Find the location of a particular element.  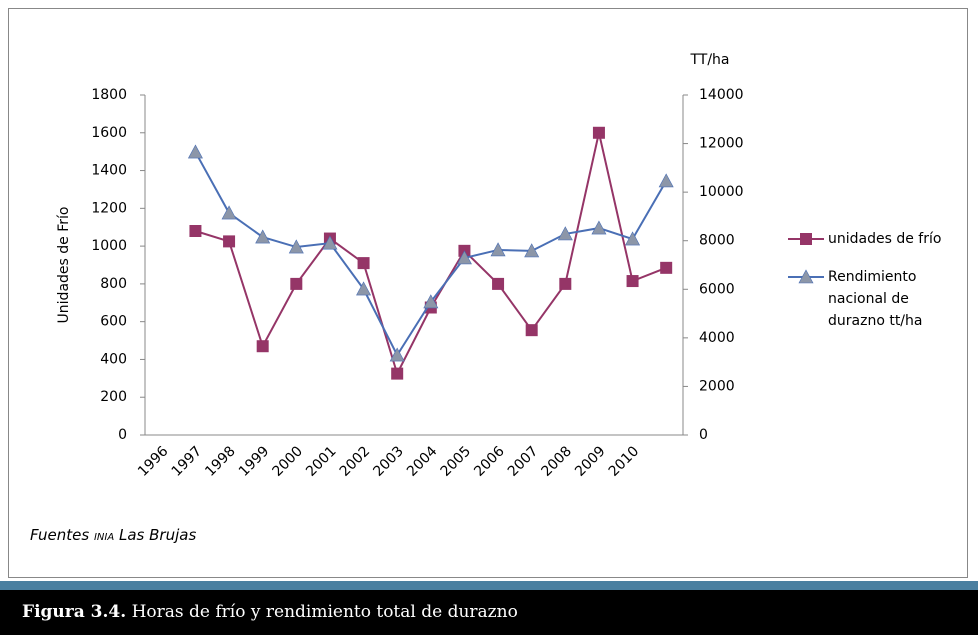

y-tick-label: 600 is located at coordinates (113, 322).